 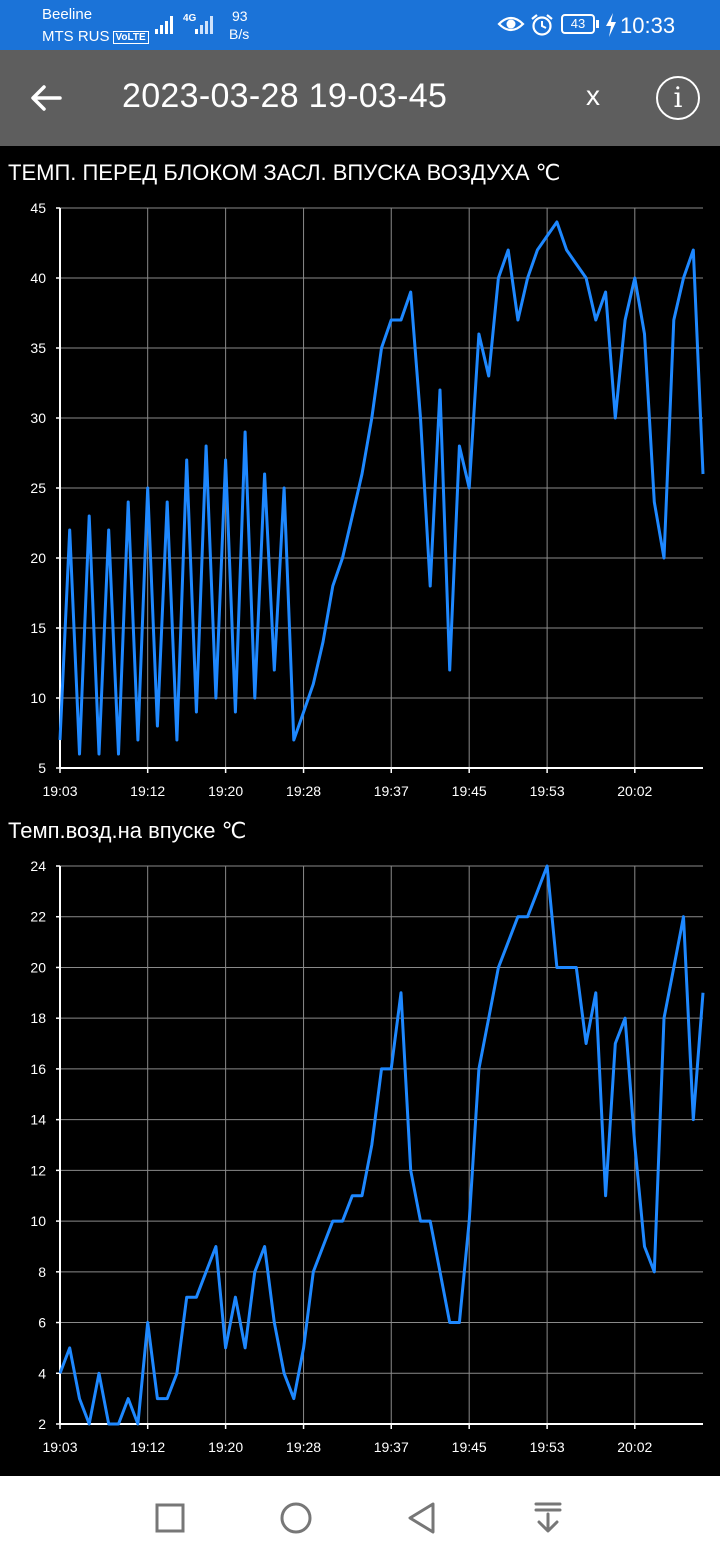 What do you see at coordinates (190, 18) in the screenshot?
I see `network-type: 4G` at bounding box center [190, 18].